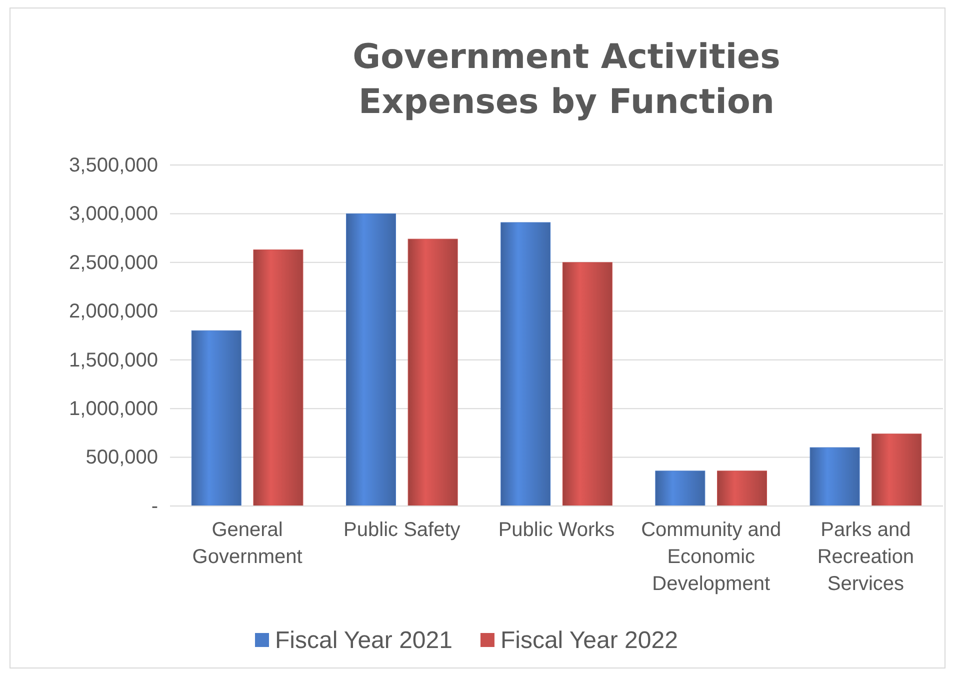  Describe the element at coordinates (363, 640) in the screenshot. I see `legend-label: Fiscal Year 2021` at that location.